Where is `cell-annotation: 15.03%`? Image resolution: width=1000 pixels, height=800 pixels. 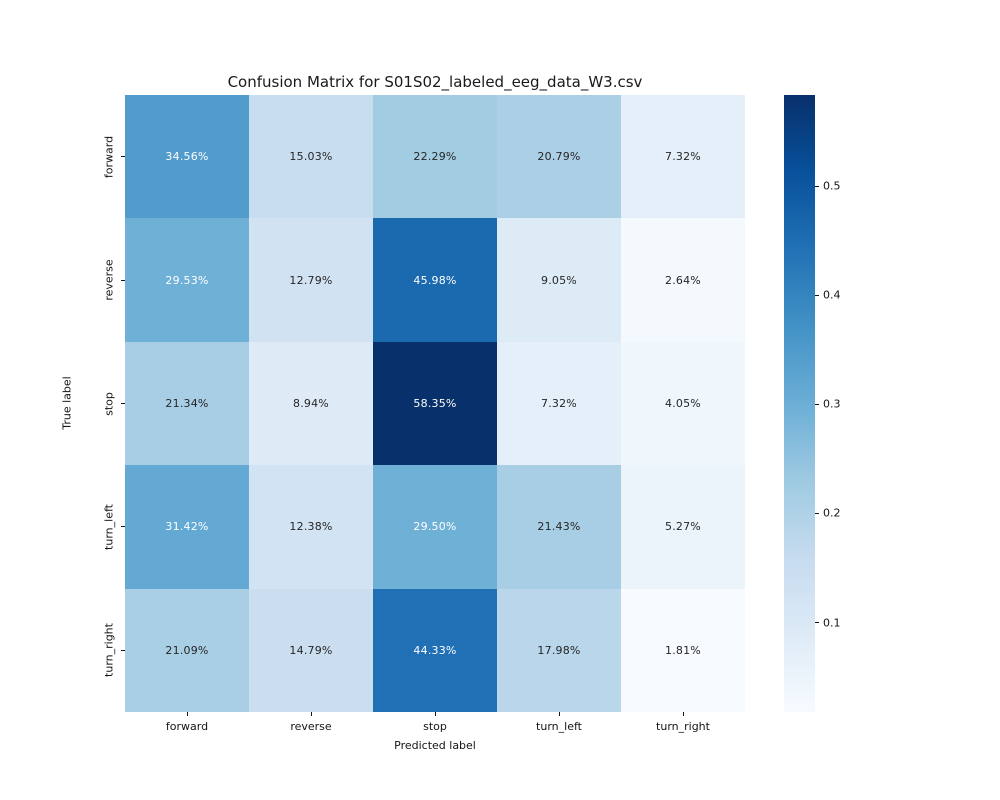
cell-annotation: 15.03% is located at coordinates (311, 157).